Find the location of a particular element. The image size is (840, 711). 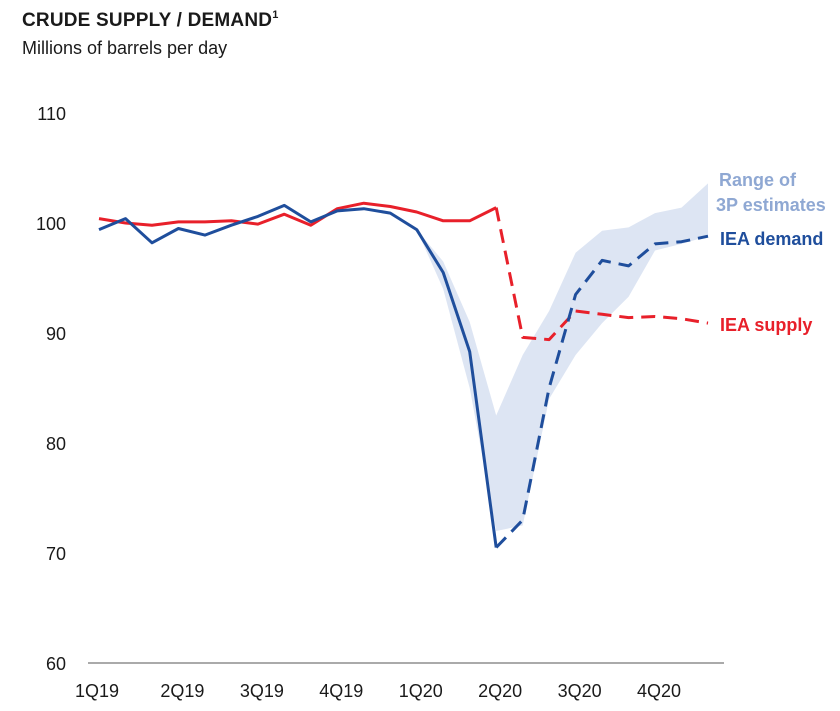

x-tick-label: 4Q19 is located at coordinates (341, 691).